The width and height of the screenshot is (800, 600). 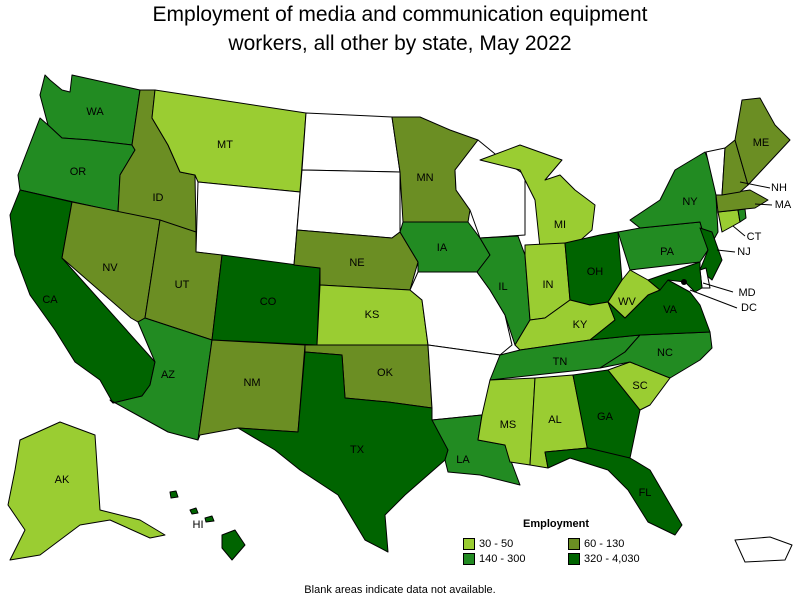 I want to click on state-TX, so click(x=343, y=452).